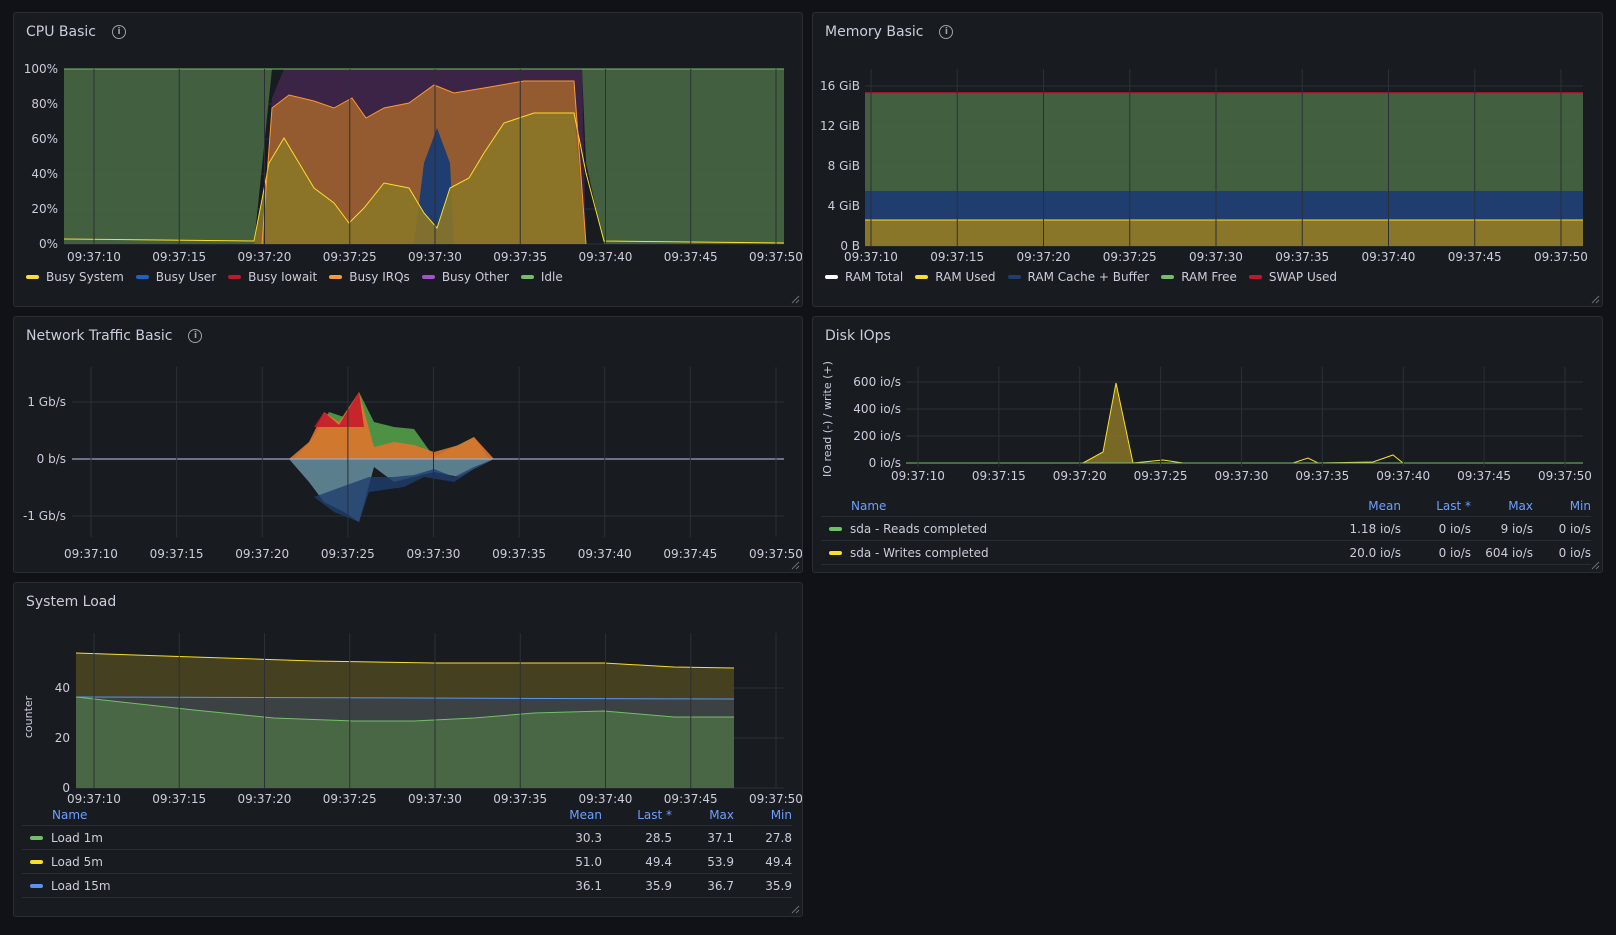 The width and height of the screenshot is (1616, 935). I want to click on y-tick-label: 0 B, so click(850, 246).